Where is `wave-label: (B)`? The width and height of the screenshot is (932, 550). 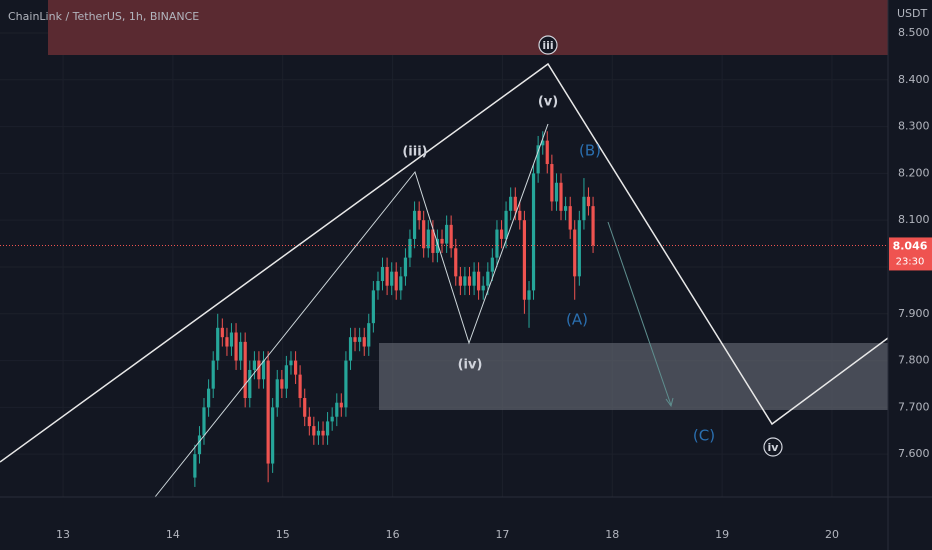
wave-label: (B) is located at coordinates (590, 151).